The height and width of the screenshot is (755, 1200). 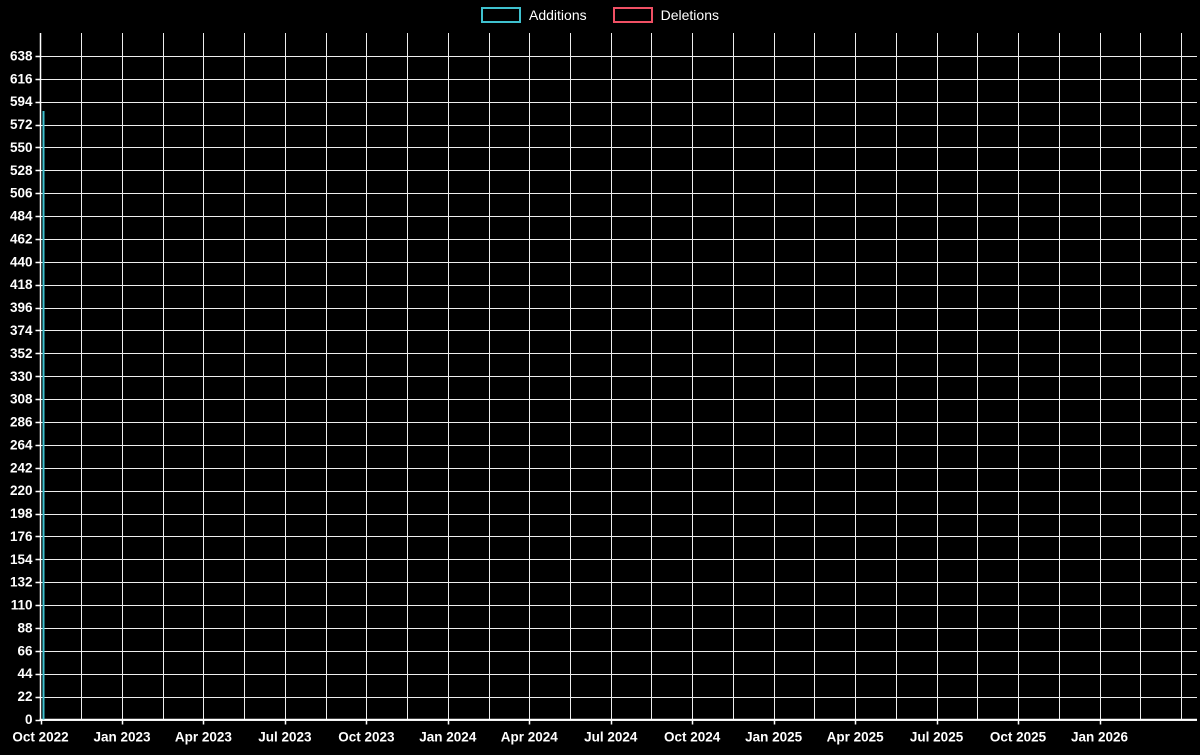 What do you see at coordinates (558, 15) in the screenshot?
I see `legend-label-additions: Additions` at bounding box center [558, 15].